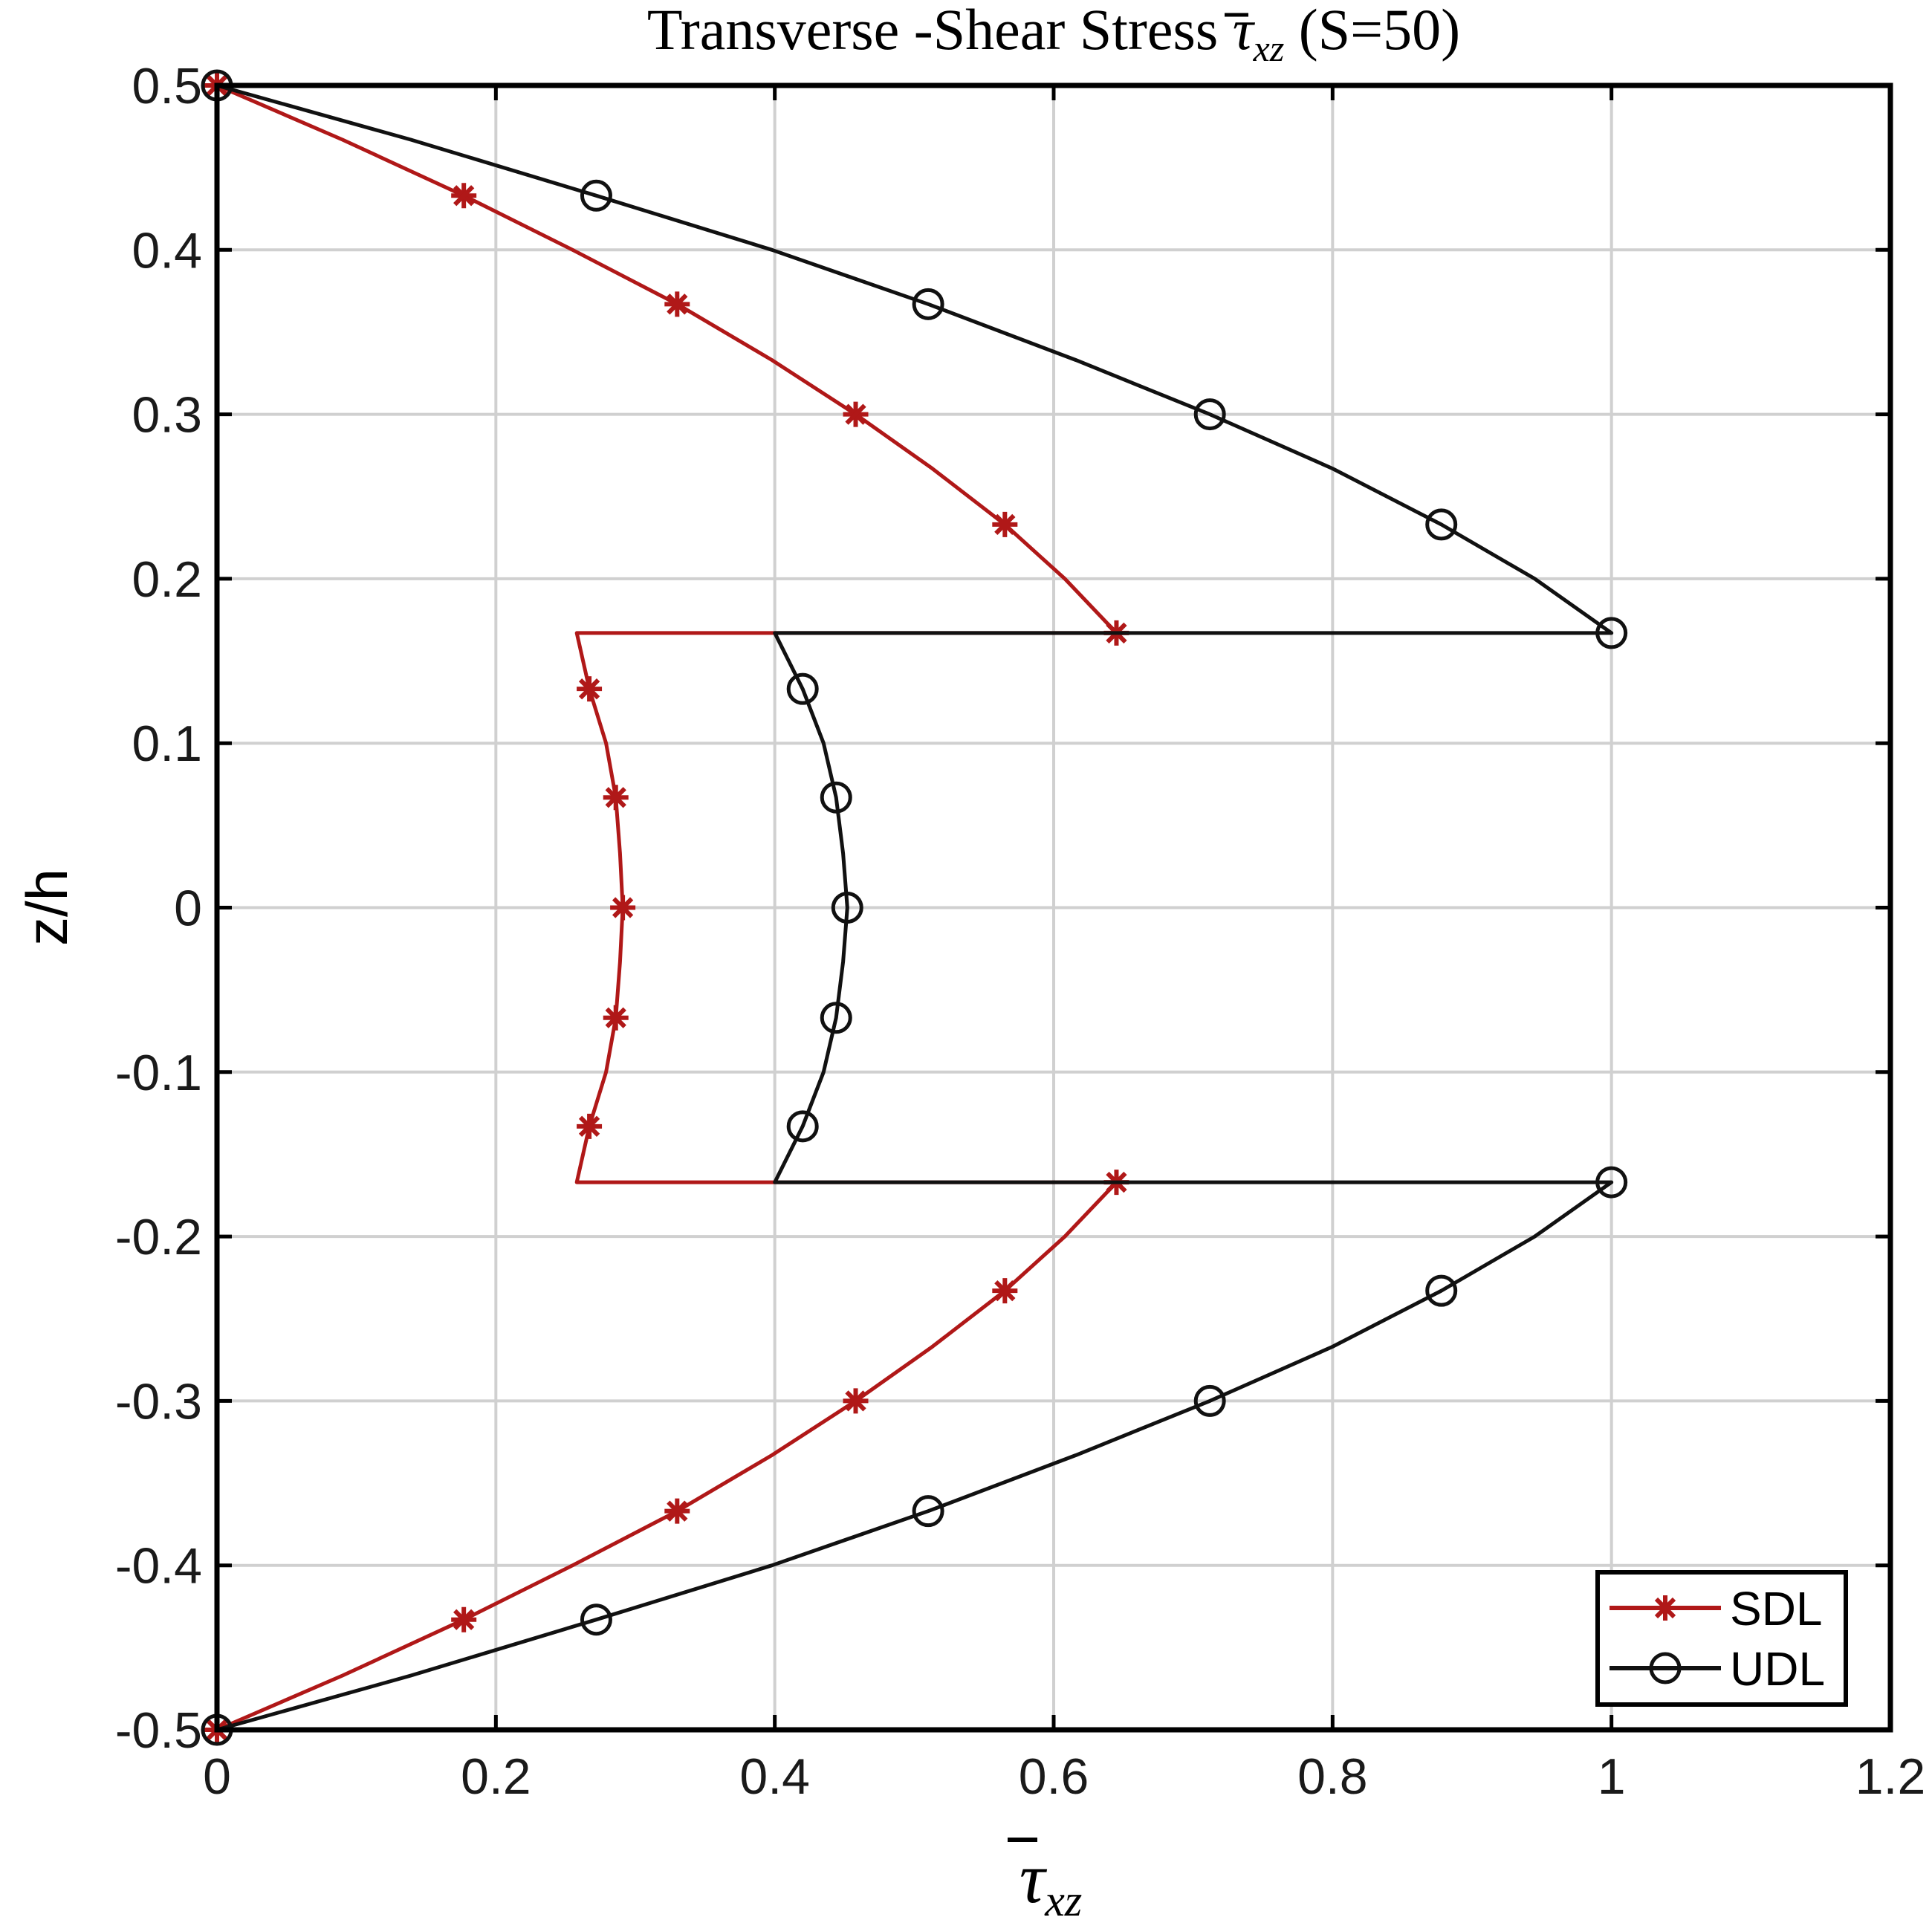  I want to click on legend-box, so click(1721, 1639).